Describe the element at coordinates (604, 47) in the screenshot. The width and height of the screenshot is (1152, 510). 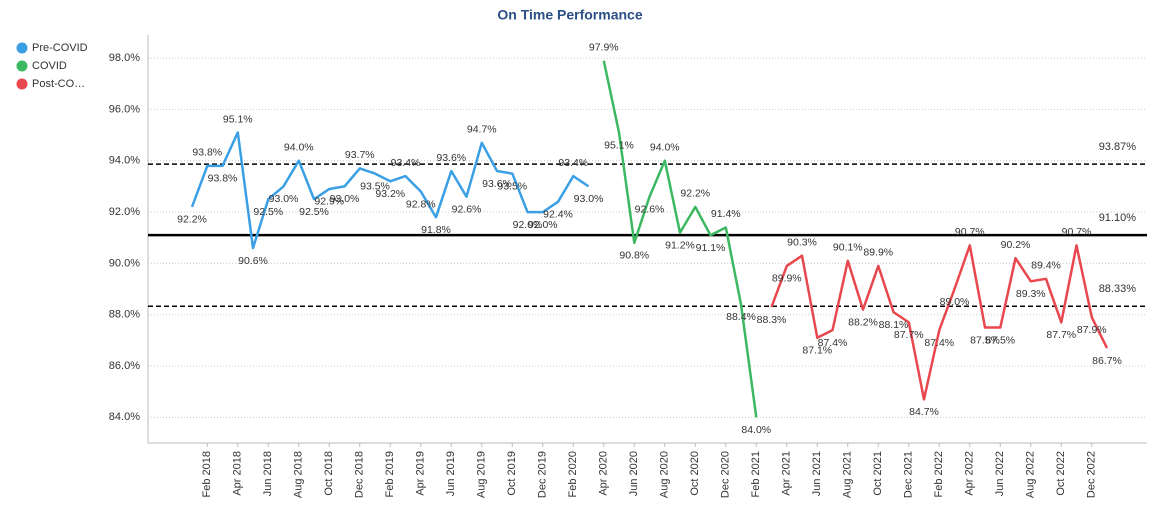
I see `value-label: 97.9%` at that location.